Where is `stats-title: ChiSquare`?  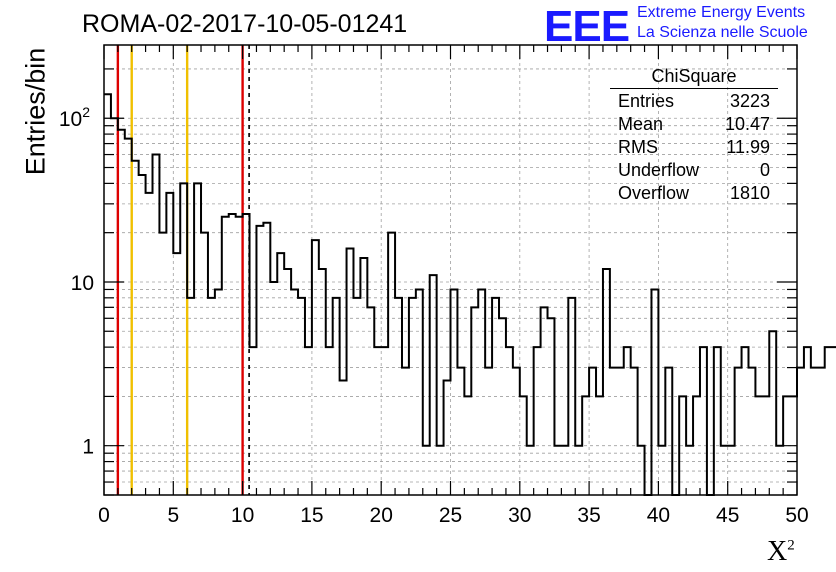 stats-title: ChiSquare is located at coordinates (694, 77).